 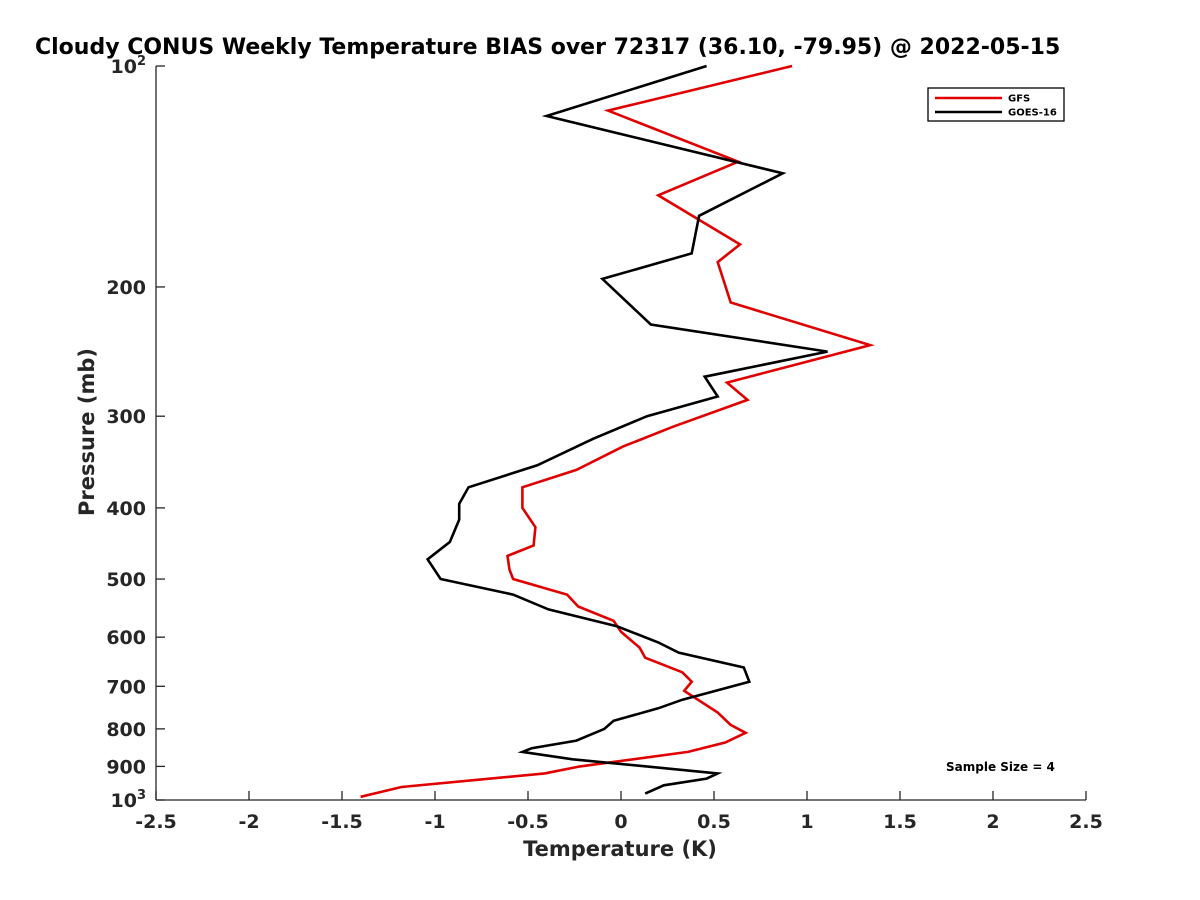 I want to click on x-tick-label: 1, so click(x=806, y=822).